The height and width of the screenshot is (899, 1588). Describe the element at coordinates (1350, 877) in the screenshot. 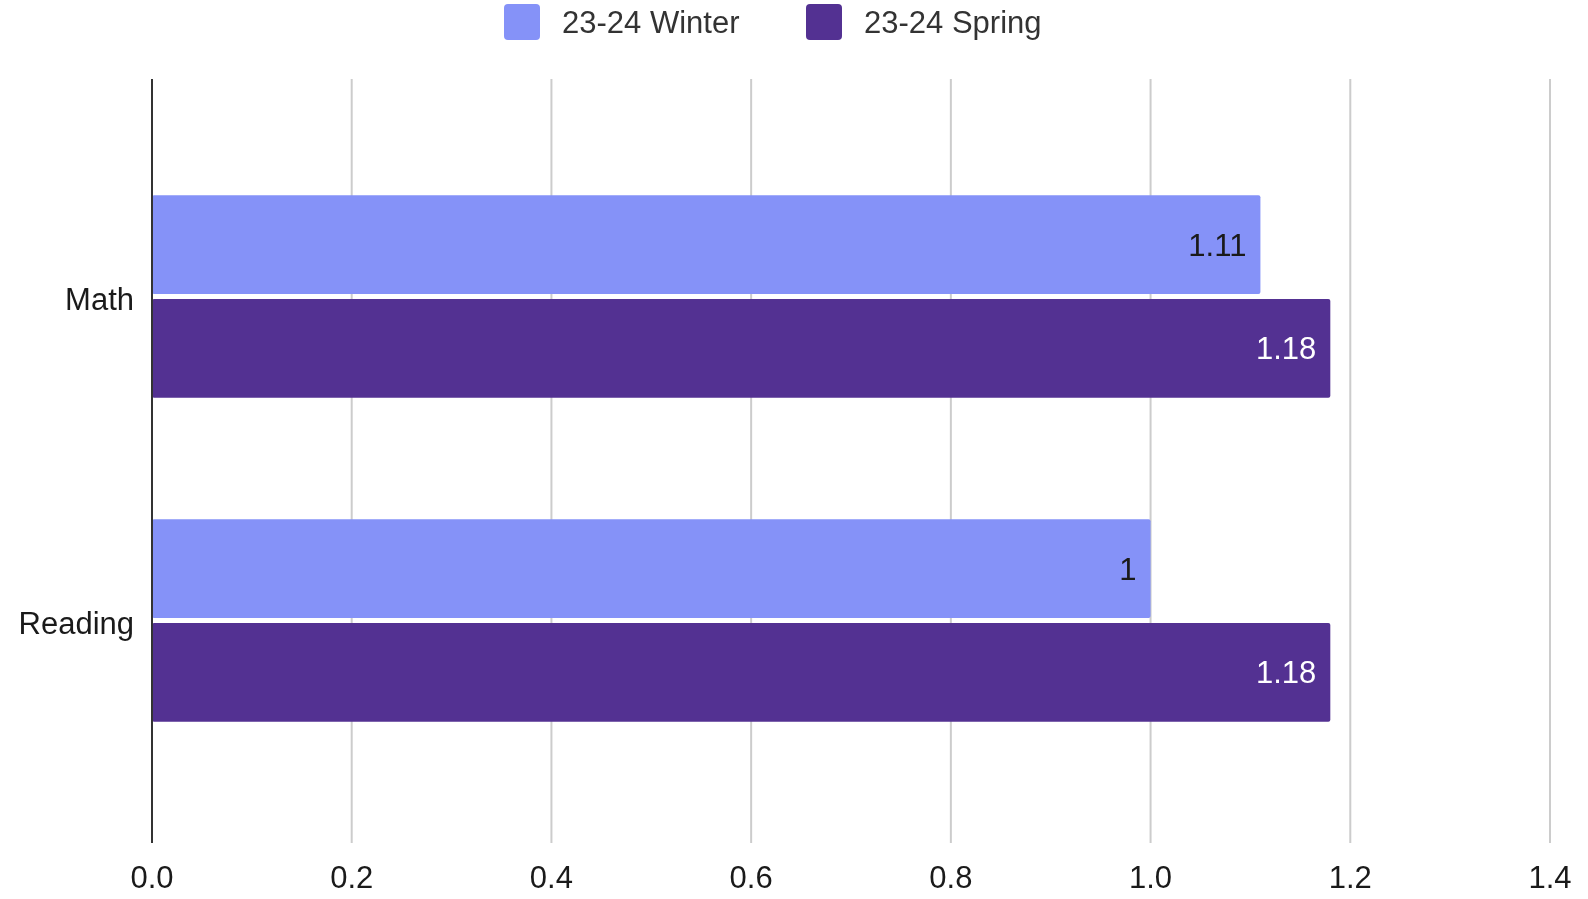

I see `x-tick-label: 1.2` at that location.